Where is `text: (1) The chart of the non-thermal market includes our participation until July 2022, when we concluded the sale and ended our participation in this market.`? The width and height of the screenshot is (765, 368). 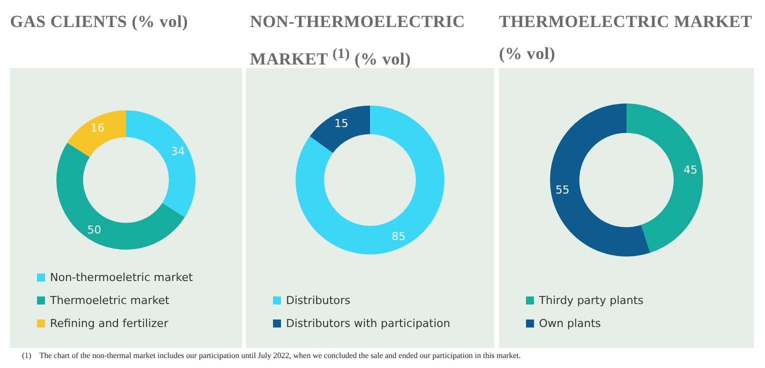
text: (1) The chart of the non-thermal market includes our participation until July 2022, when we concluded the sale and ended our participation in this market. is located at coordinates (272, 355).